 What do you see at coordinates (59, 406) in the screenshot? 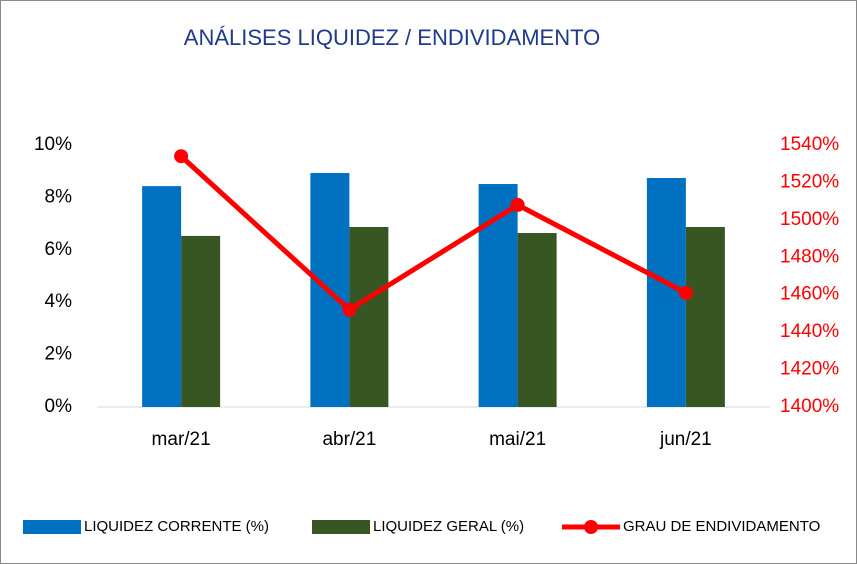
I see `y-tick-label: 0%` at bounding box center [59, 406].